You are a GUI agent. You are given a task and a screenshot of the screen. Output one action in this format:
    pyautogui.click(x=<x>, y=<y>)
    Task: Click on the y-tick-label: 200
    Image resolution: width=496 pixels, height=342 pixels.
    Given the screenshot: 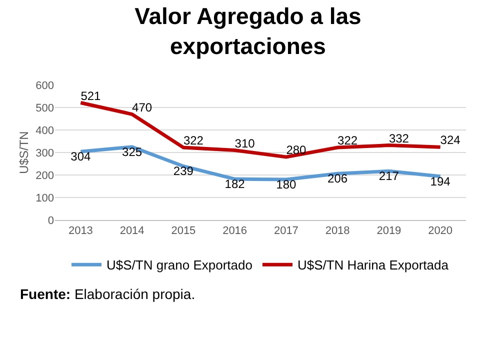 What is the action you would take?
    pyautogui.click(x=45, y=176)
    